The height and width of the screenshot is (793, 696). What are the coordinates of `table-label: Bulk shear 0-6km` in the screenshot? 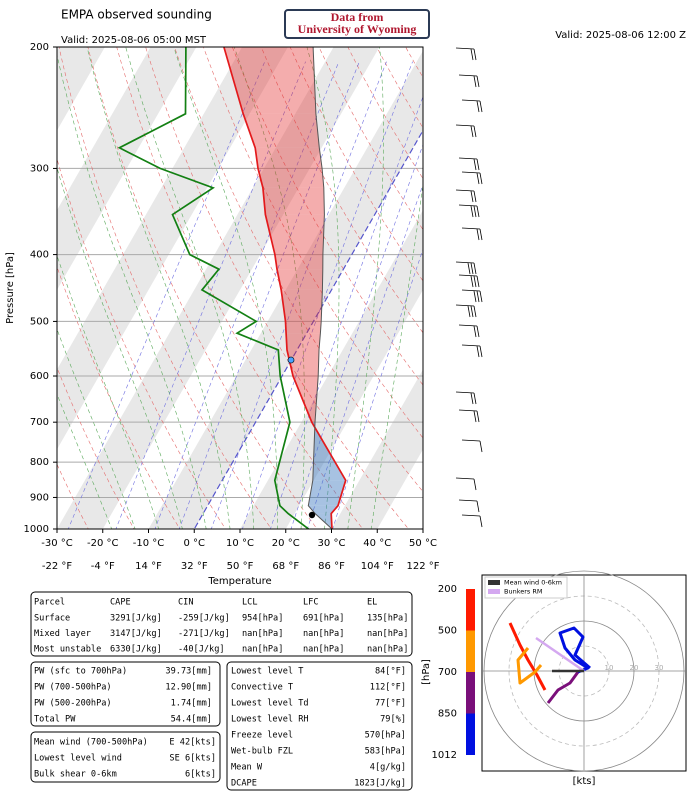 It's located at (75, 775).